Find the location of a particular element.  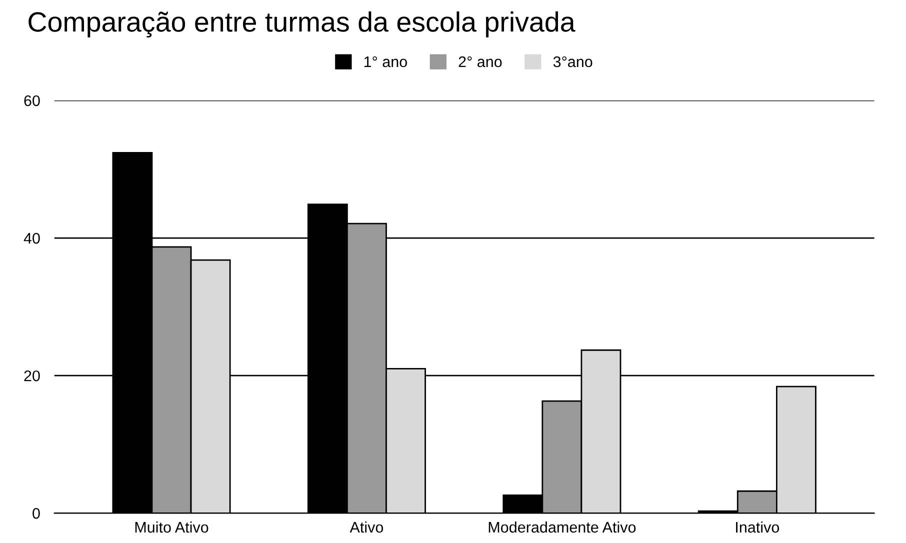

chart-title: Comparação entre turmas da escola privada is located at coordinates (302, 24).